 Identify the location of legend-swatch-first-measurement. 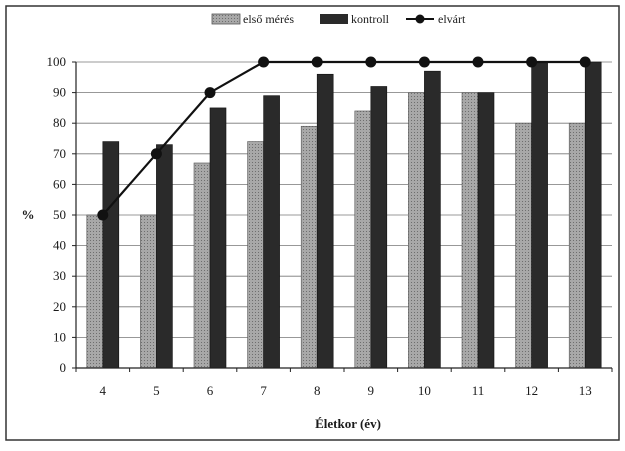
(226, 19).